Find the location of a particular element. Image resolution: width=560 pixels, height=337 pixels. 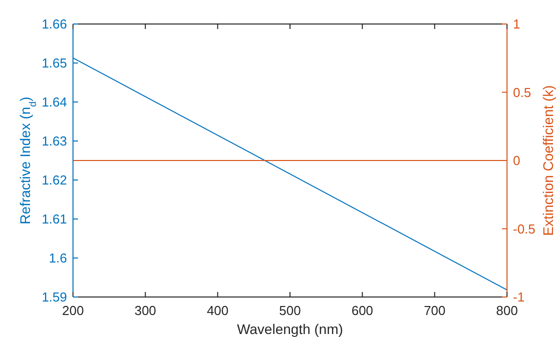

y-tick-label: 1.6 is located at coordinates (57, 258).